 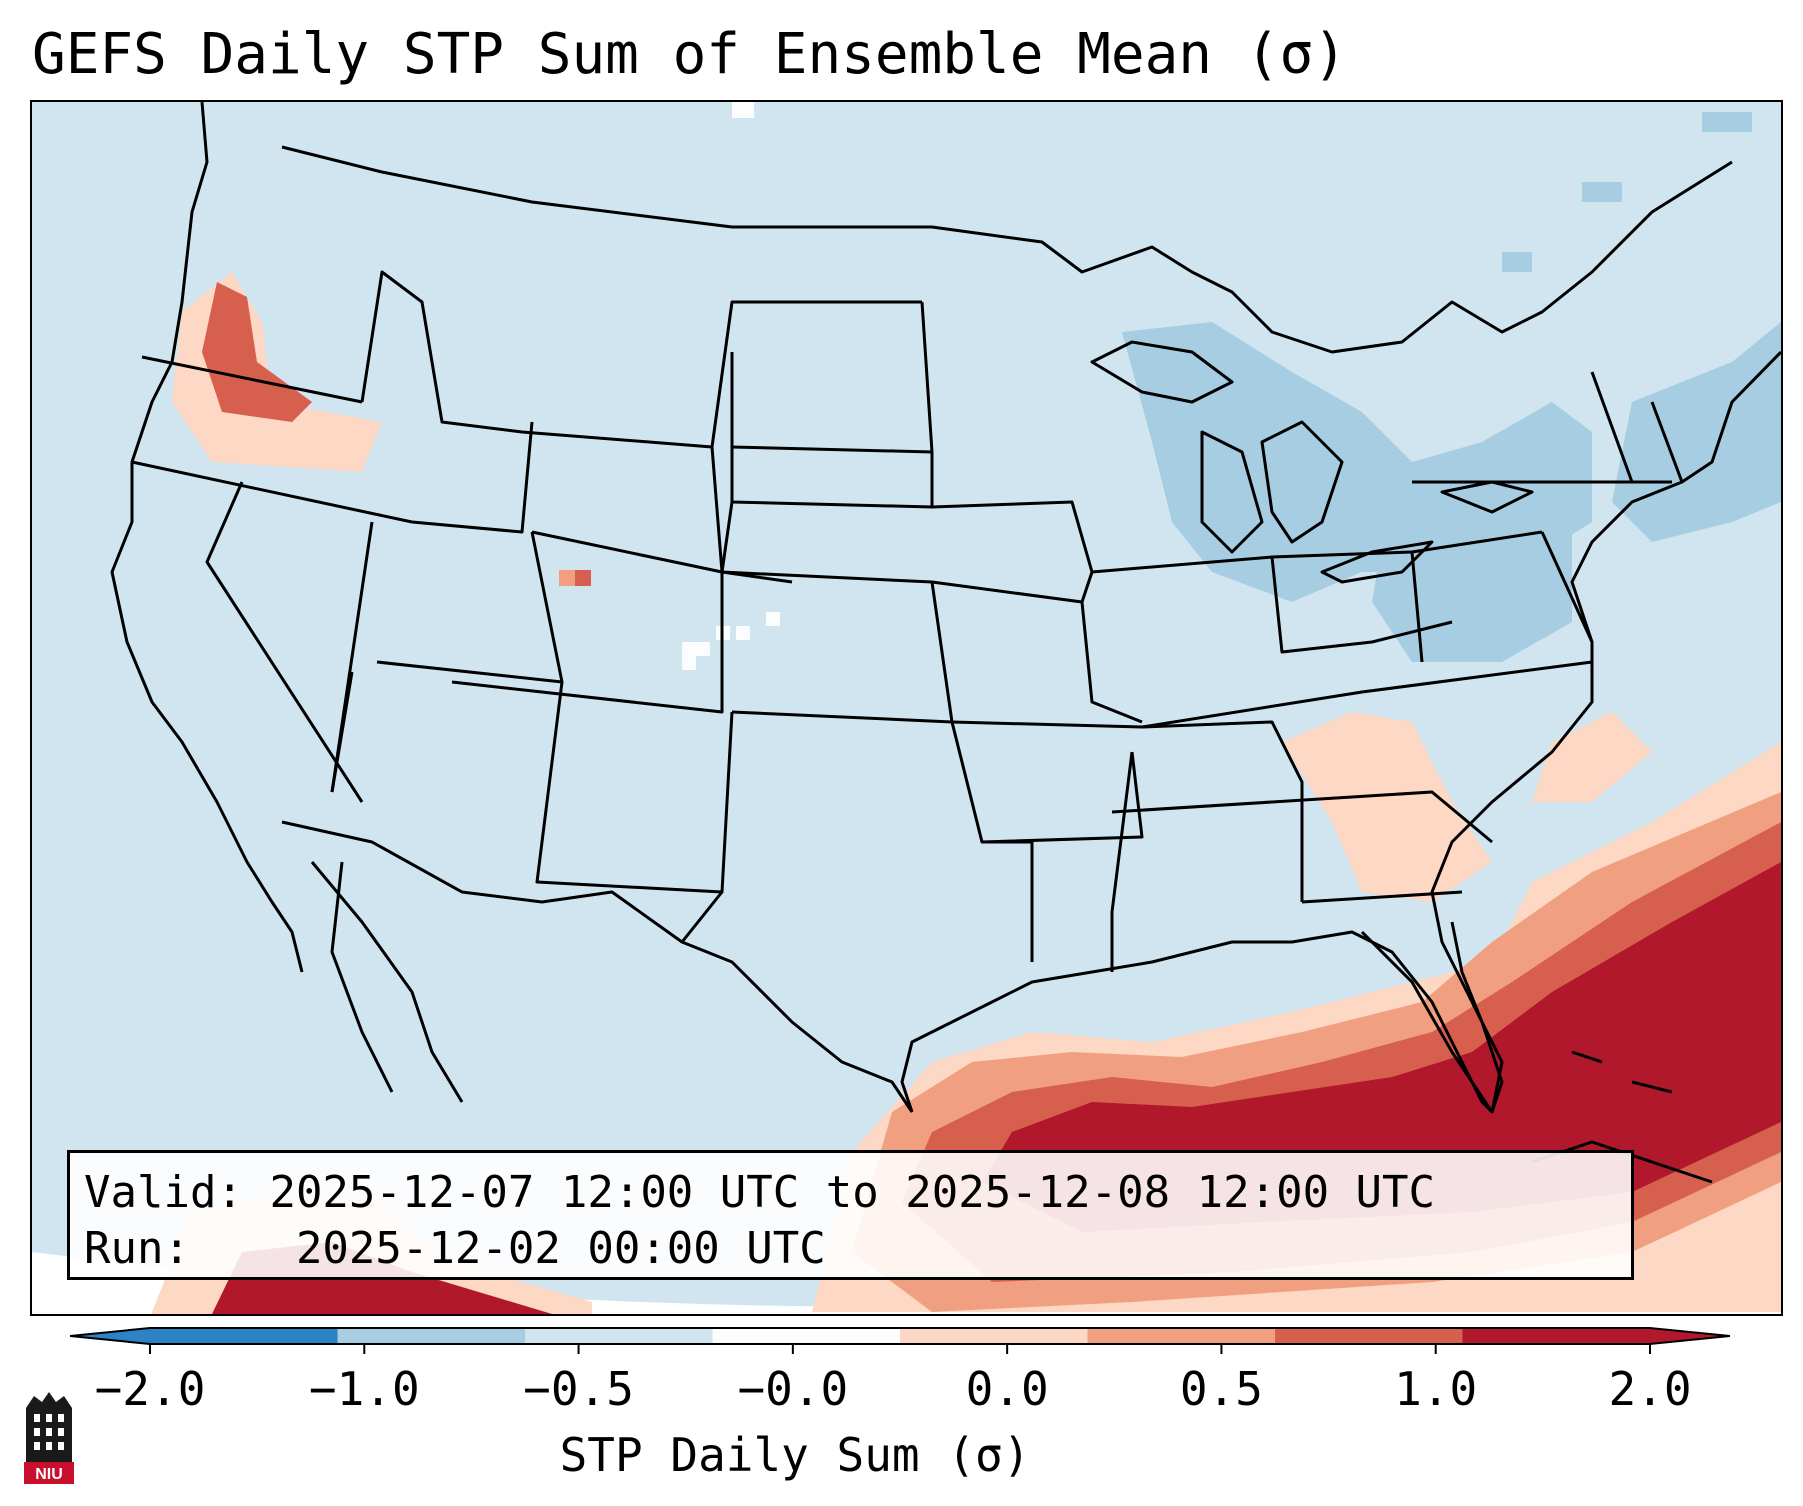 I want to click on negative-stp-field, so click(x=1451, y=387).